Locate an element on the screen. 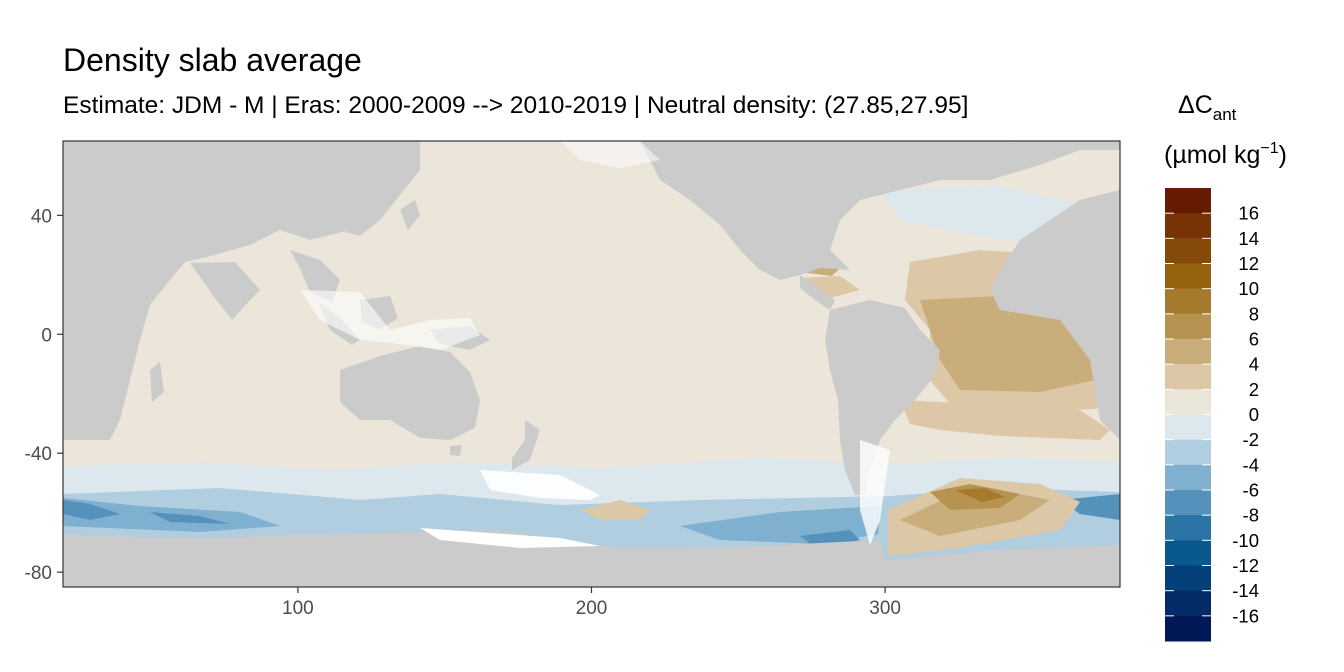 The image size is (1344, 672). land-antarctica is located at coordinates (591, 558).